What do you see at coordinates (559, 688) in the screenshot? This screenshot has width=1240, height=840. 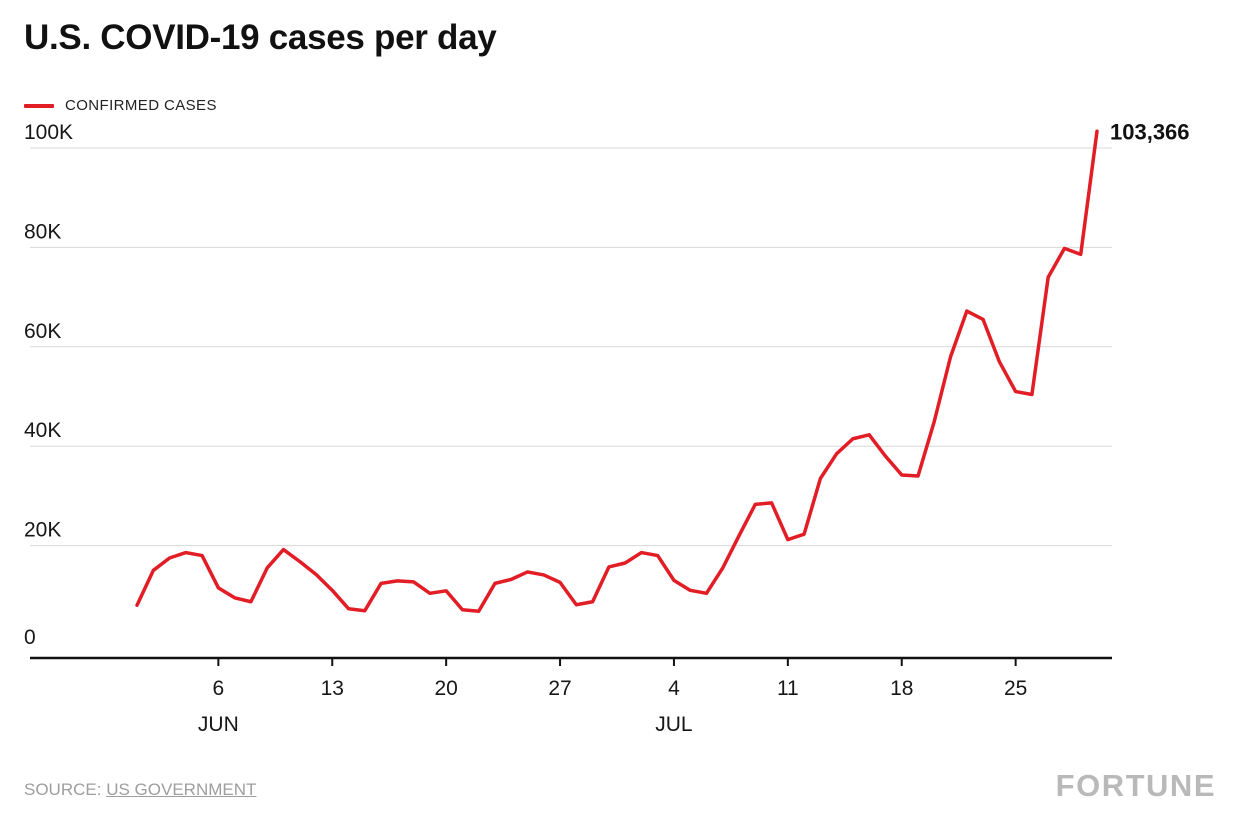 I see `x-tick-label: 27` at bounding box center [559, 688].